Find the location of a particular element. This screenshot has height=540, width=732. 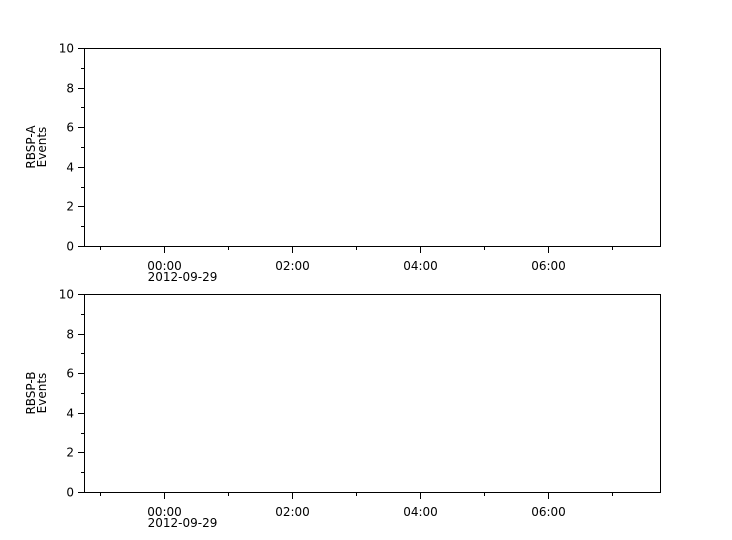

y-axis-label: RBSP-A is located at coordinates (31, 147).